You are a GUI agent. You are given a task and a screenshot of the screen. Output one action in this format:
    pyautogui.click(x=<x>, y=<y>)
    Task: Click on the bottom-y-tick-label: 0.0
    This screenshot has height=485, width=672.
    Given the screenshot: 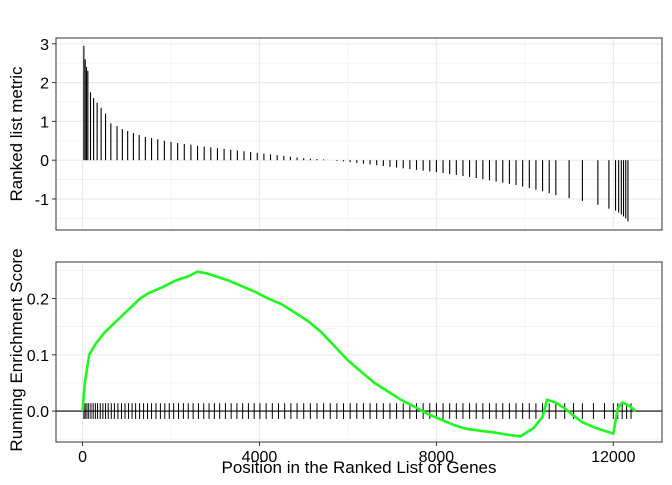 What is the action you would take?
    pyautogui.click(x=38, y=412)
    